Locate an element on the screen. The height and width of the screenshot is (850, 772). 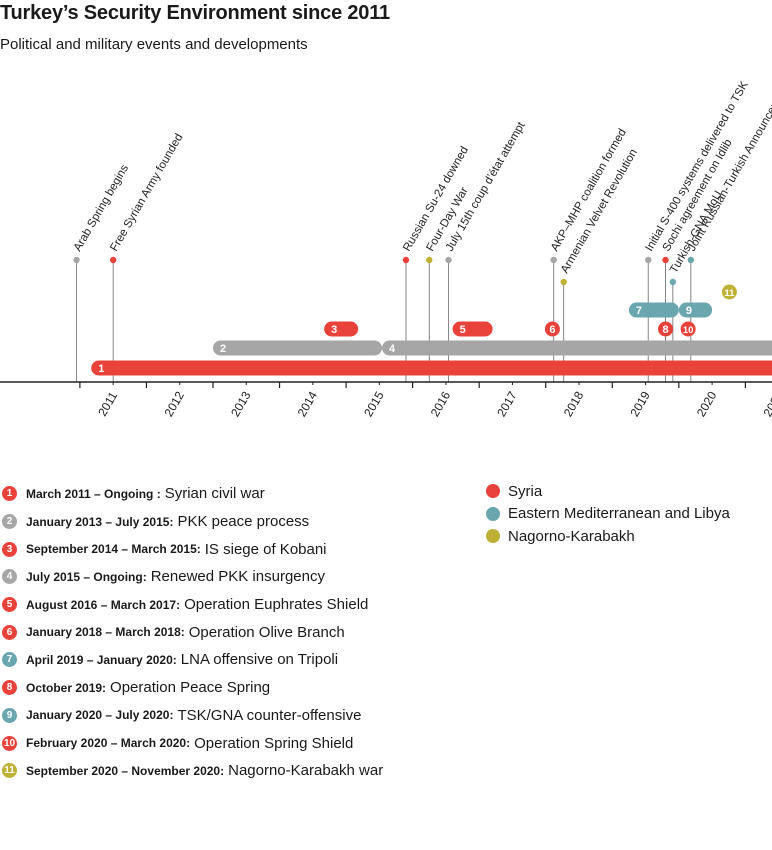
period-8: 8 is located at coordinates (666, 329).